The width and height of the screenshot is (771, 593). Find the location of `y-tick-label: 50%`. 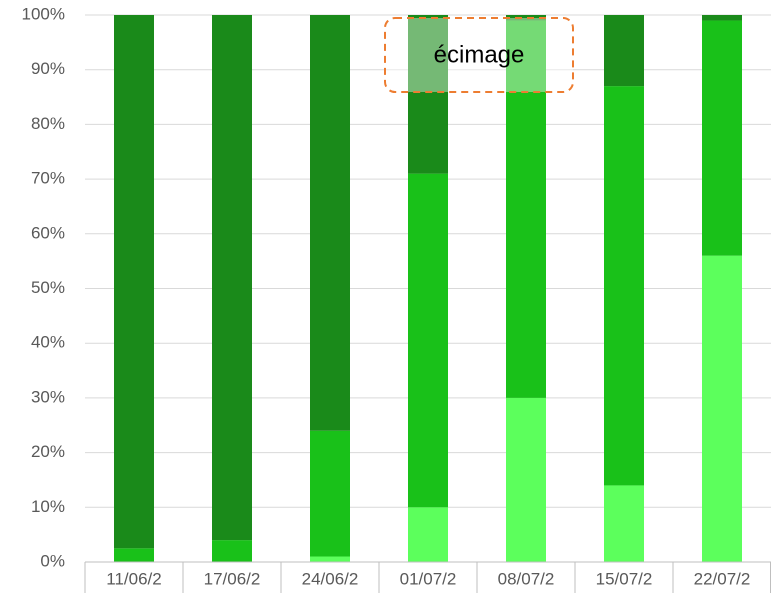

y-tick-label: 50% is located at coordinates (48, 287).